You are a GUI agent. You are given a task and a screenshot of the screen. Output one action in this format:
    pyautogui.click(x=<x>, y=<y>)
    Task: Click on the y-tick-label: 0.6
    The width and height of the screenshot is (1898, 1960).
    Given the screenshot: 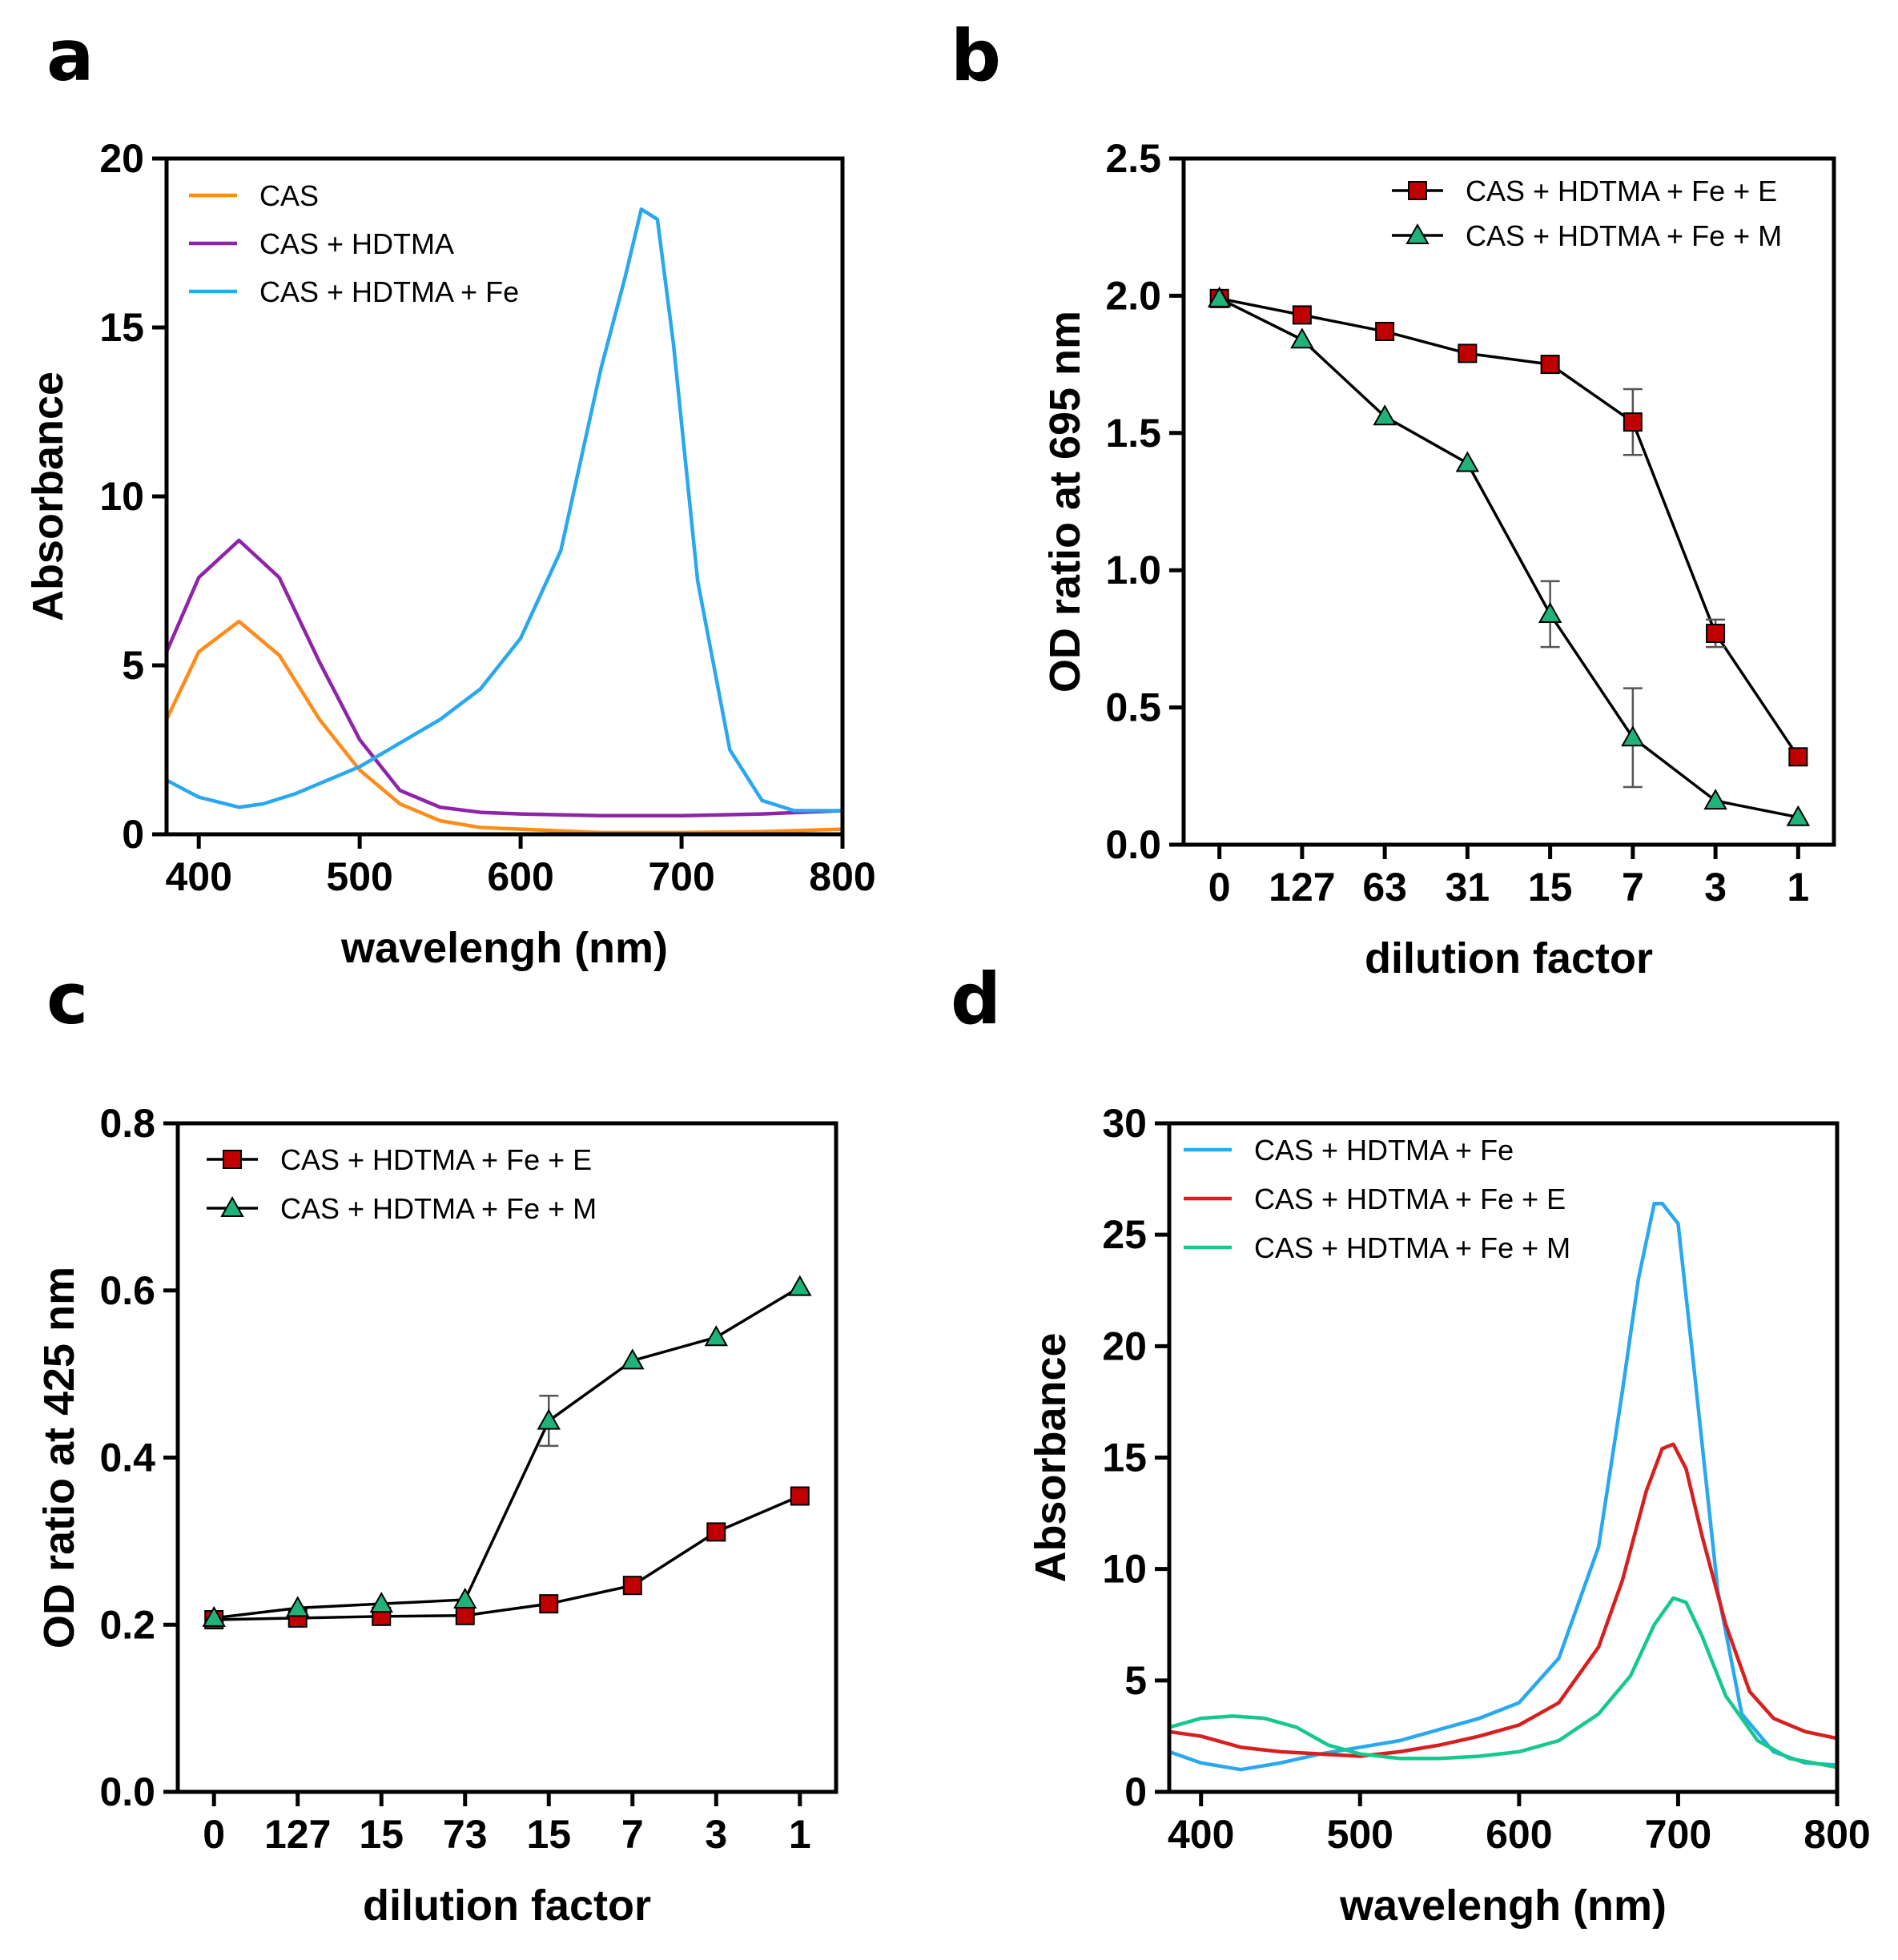 What is the action you would take?
    pyautogui.click(x=127, y=1291)
    